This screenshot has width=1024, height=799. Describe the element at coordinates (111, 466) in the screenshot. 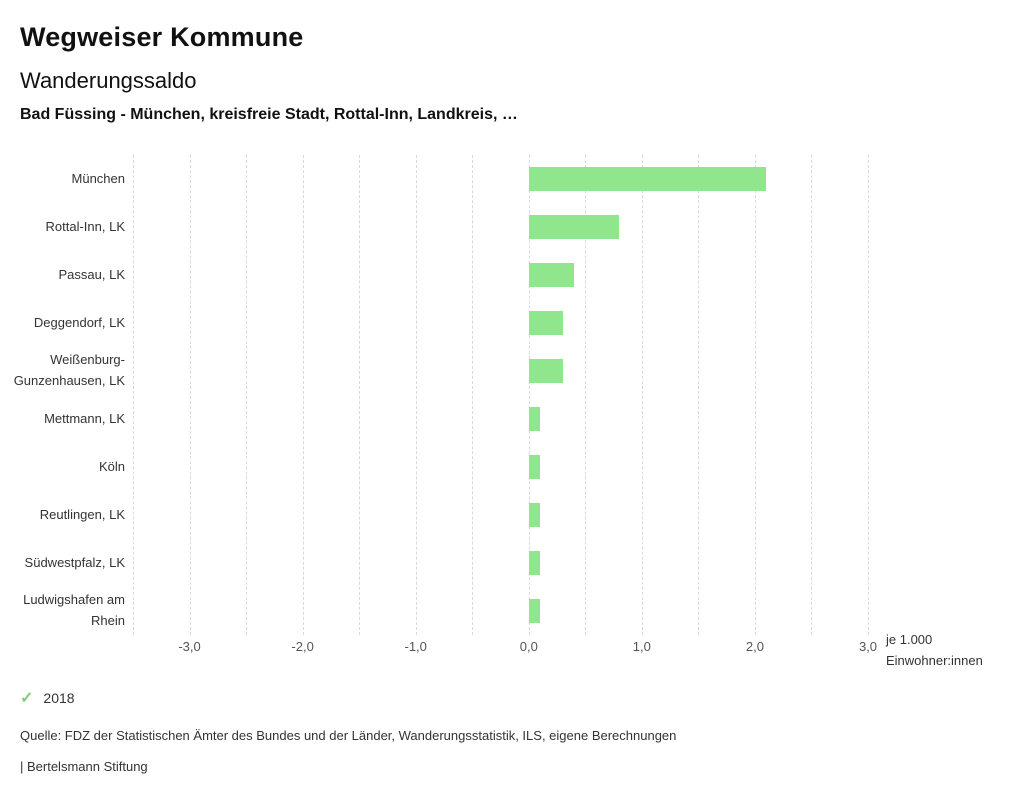

I see `category-label: Köln` at that location.